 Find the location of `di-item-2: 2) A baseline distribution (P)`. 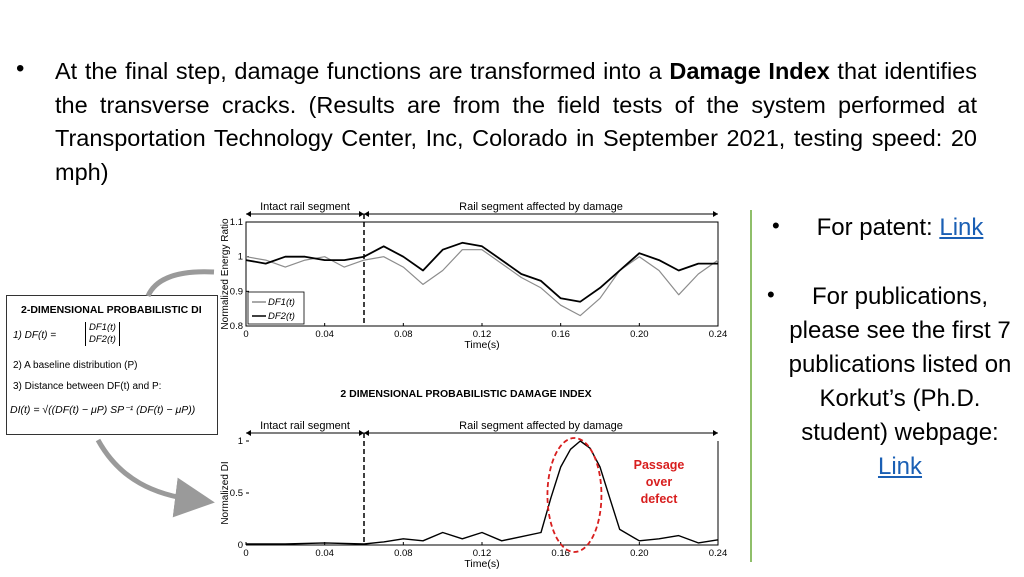

di-item-2: 2) A baseline distribution (P) is located at coordinates (75, 365).